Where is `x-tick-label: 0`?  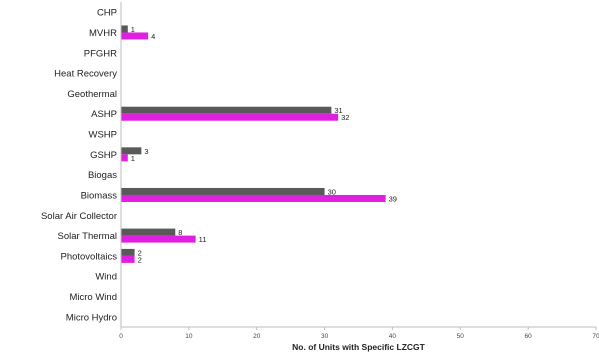
x-tick-label: 0 is located at coordinates (121, 336).